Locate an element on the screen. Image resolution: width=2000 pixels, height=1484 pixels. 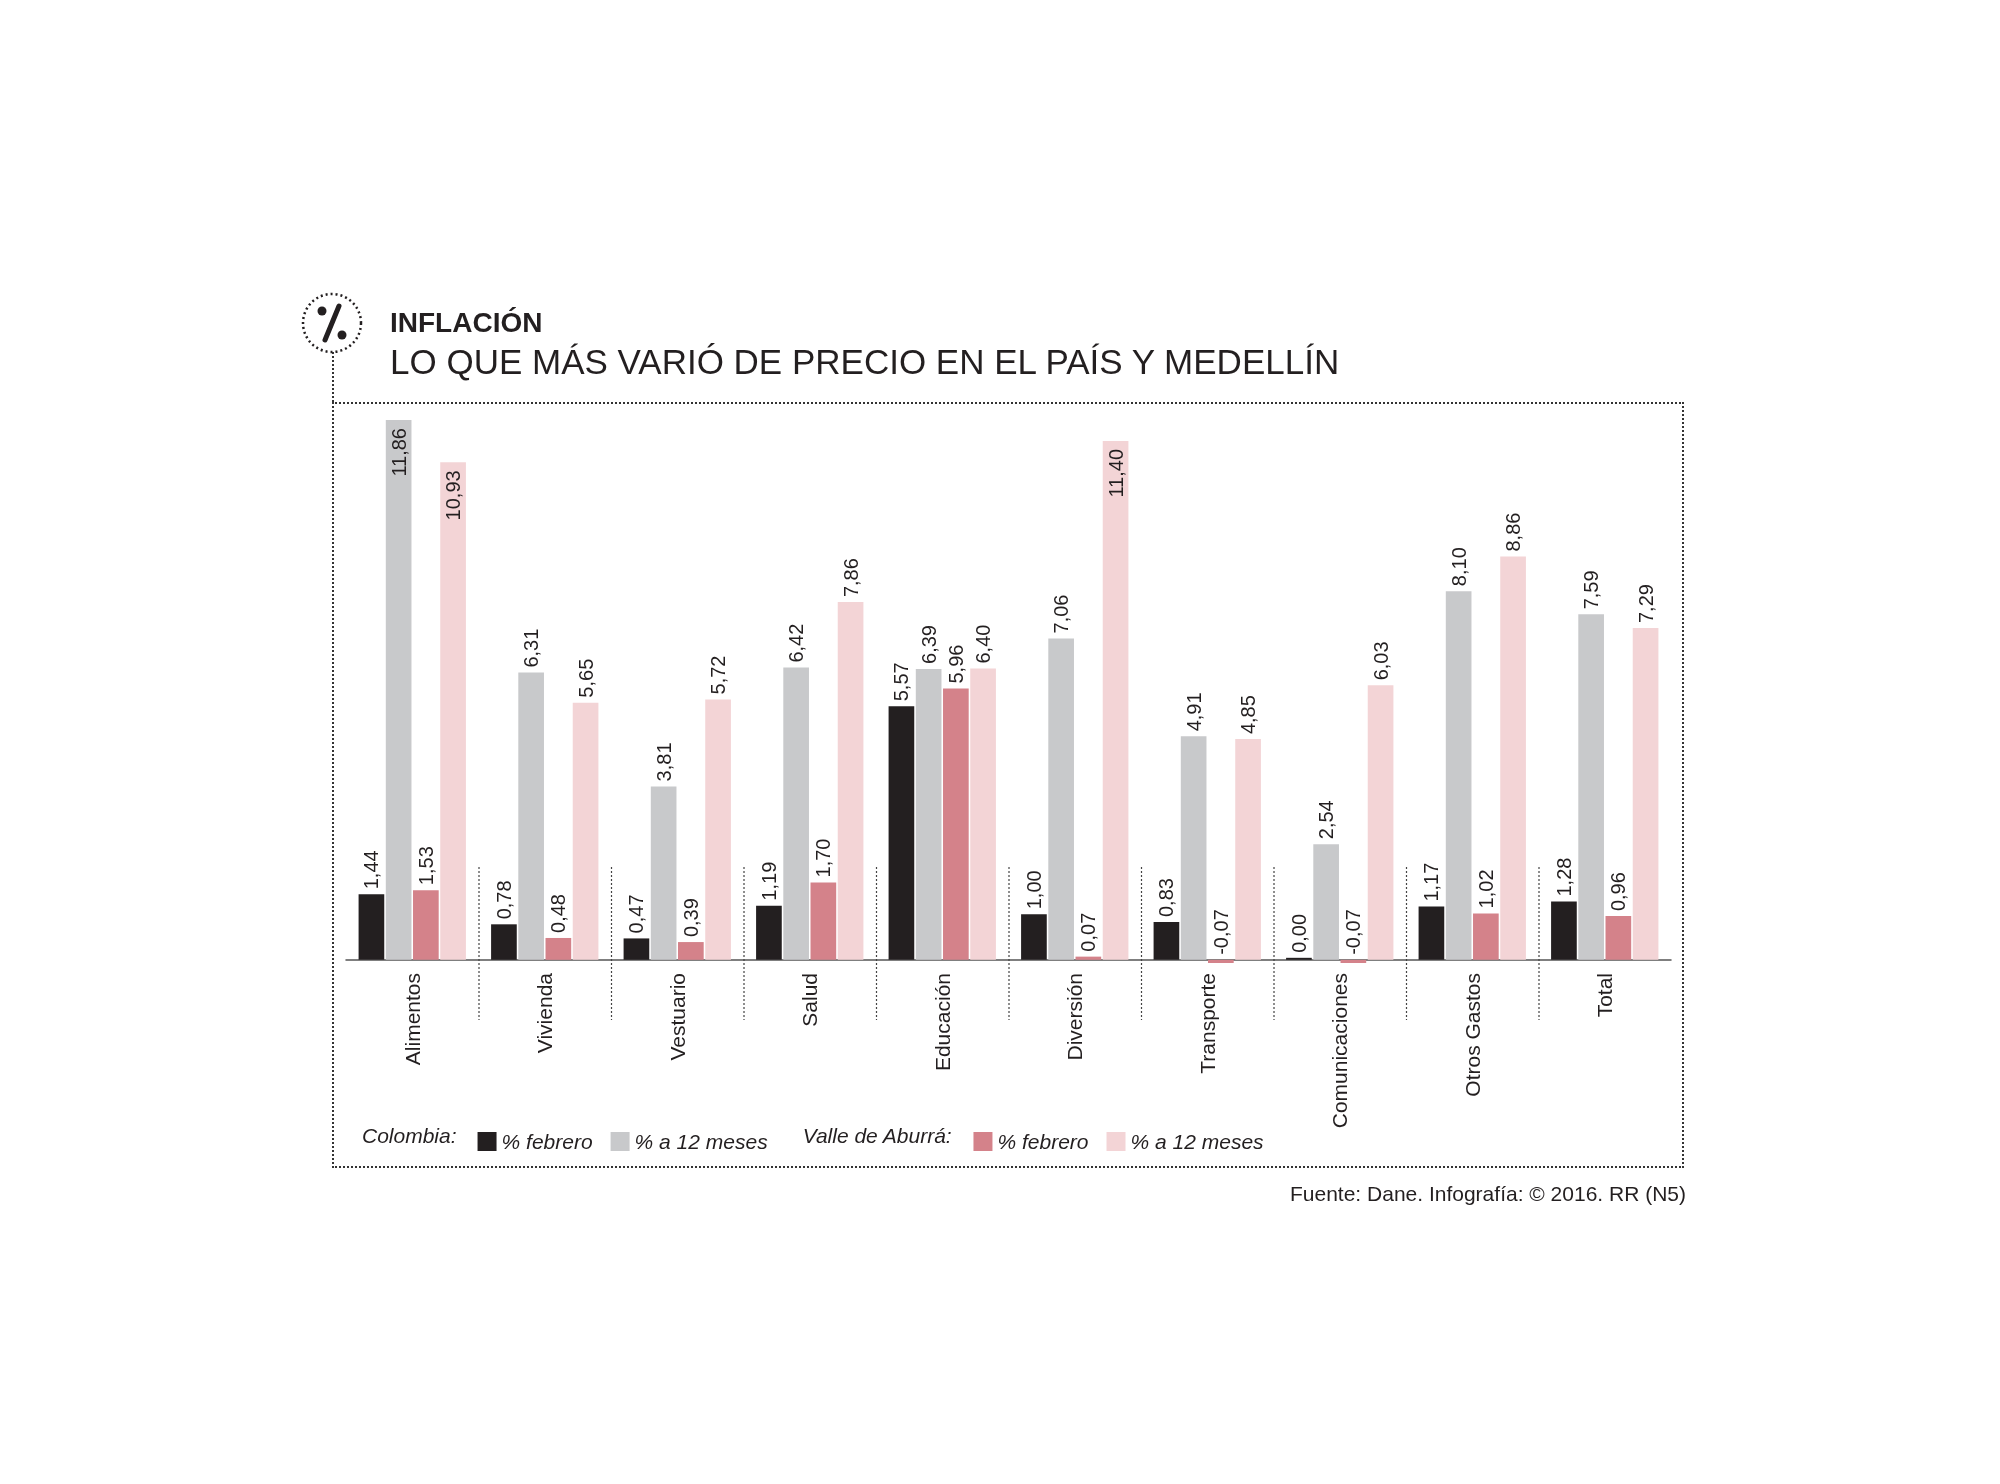
data-label: 0,78 is located at coordinates (503, 900).